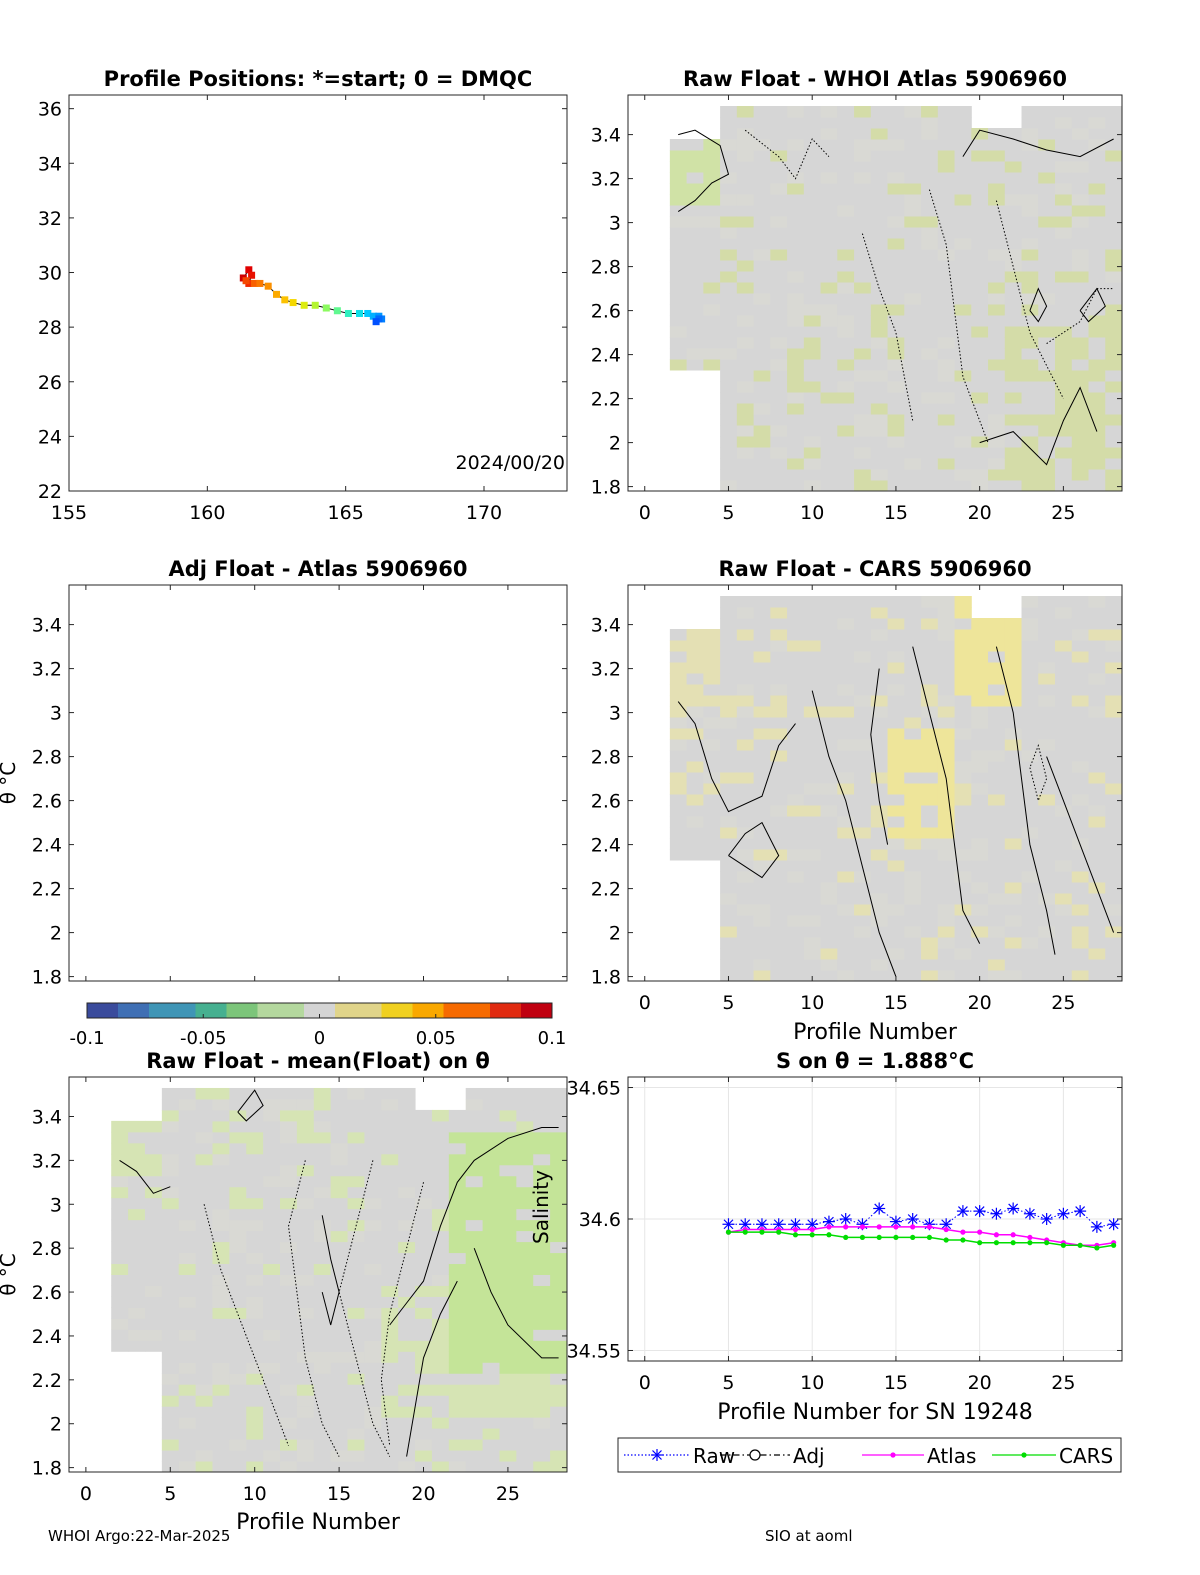 The width and height of the screenshot is (1200, 1575). Describe the element at coordinates (875, 79) in the screenshot. I see `chart-title: Raw Float - WHOI Atlas 5906960` at that location.